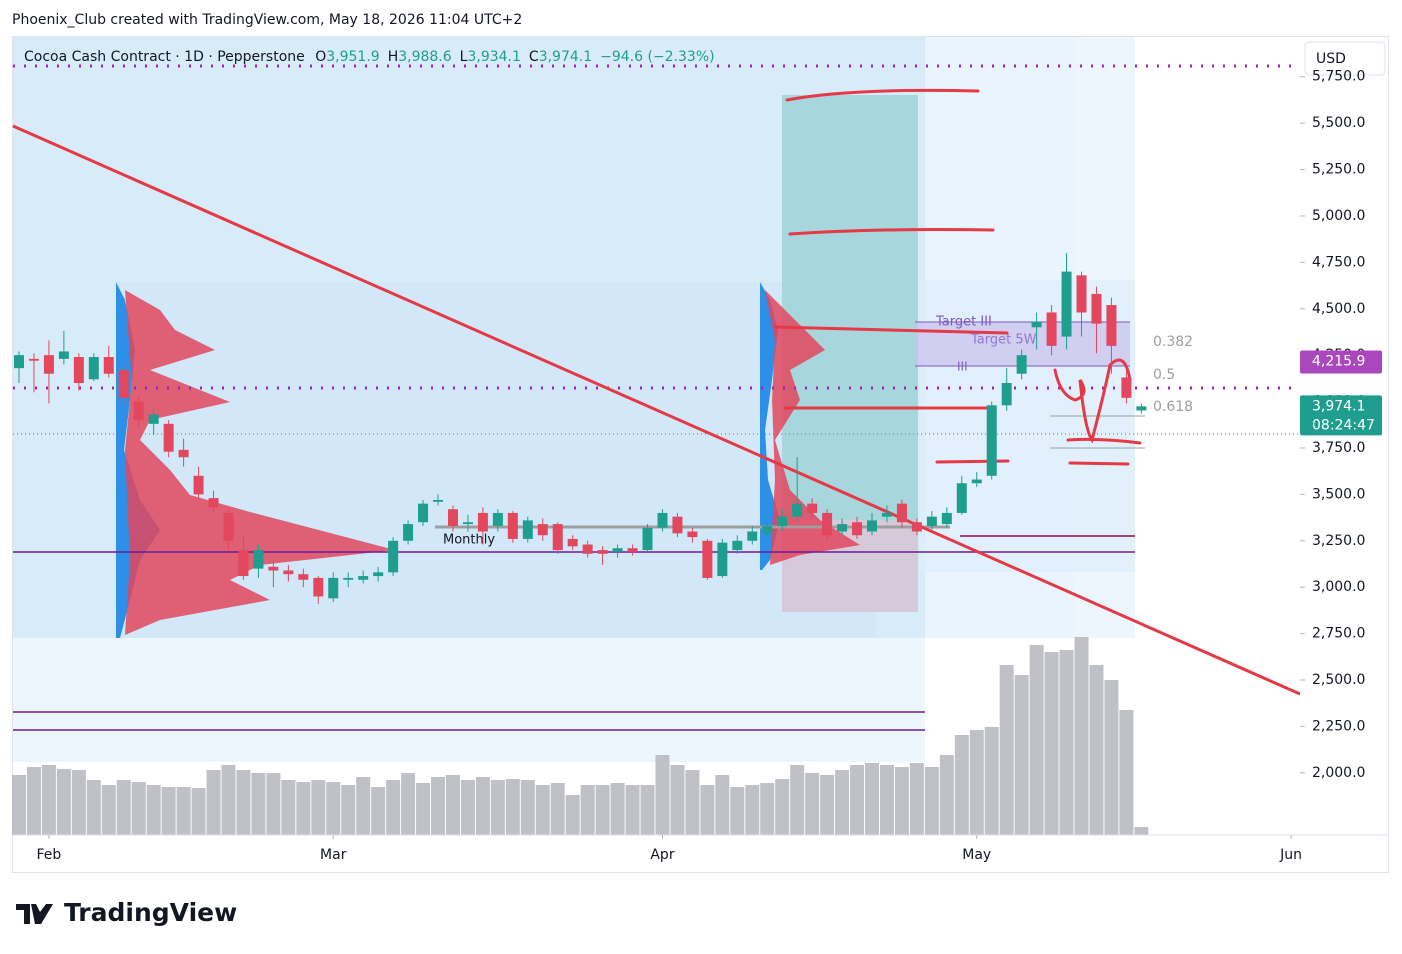  I want to click on logo: TradingView, so click(126, 912).